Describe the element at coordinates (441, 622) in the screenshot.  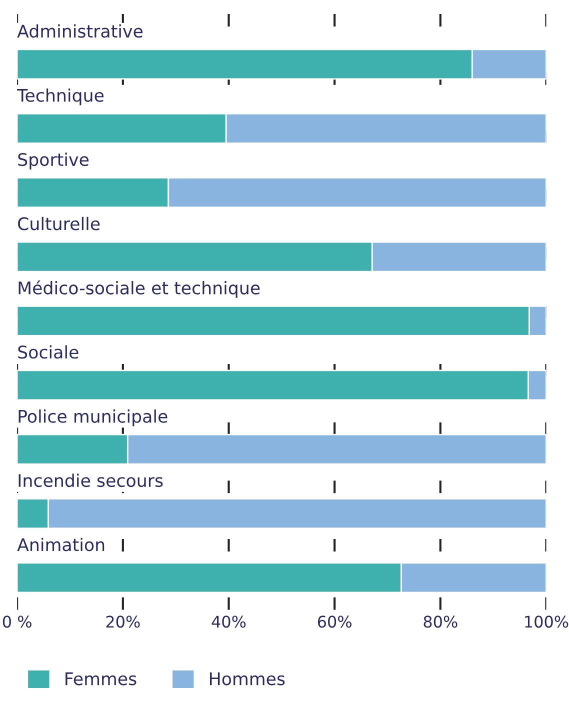
I see `x-tick-label: 80%` at that location.